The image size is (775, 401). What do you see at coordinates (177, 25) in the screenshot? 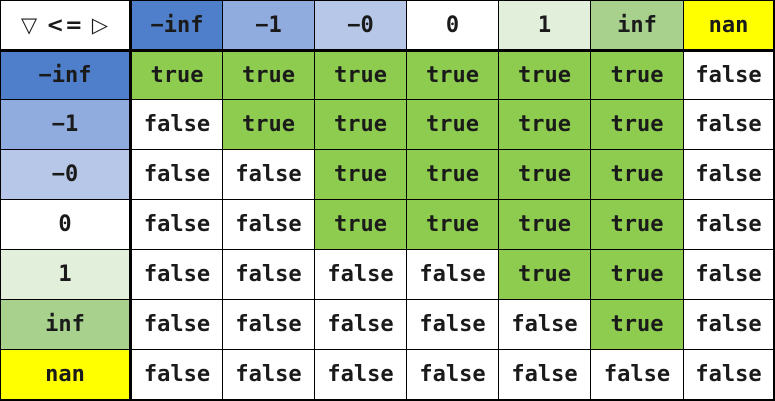
I see `column-header: −inf` at bounding box center [177, 25].